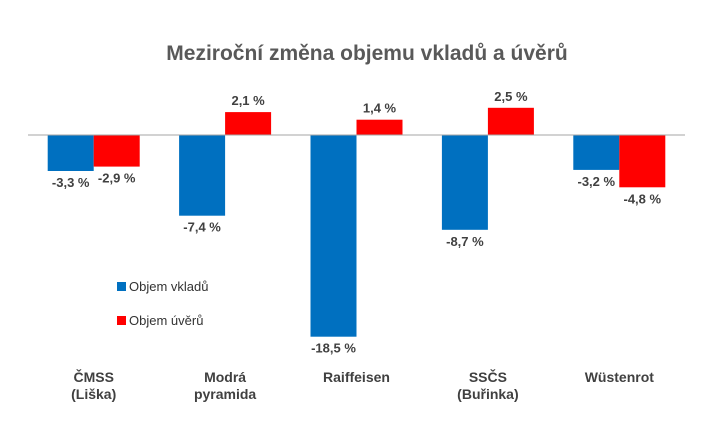  What do you see at coordinates (202, 227) in the screenshot?
I see `data-label-s1-2: -7,4 %` at bounding box center [202, 227].